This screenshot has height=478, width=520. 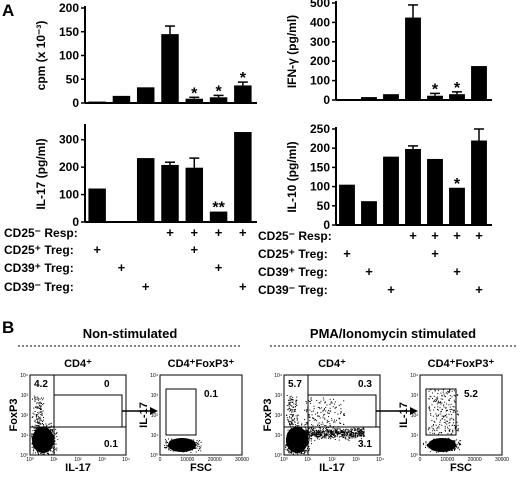 I want to click on x-tick-label: 10000, so click(x=187, y=460).